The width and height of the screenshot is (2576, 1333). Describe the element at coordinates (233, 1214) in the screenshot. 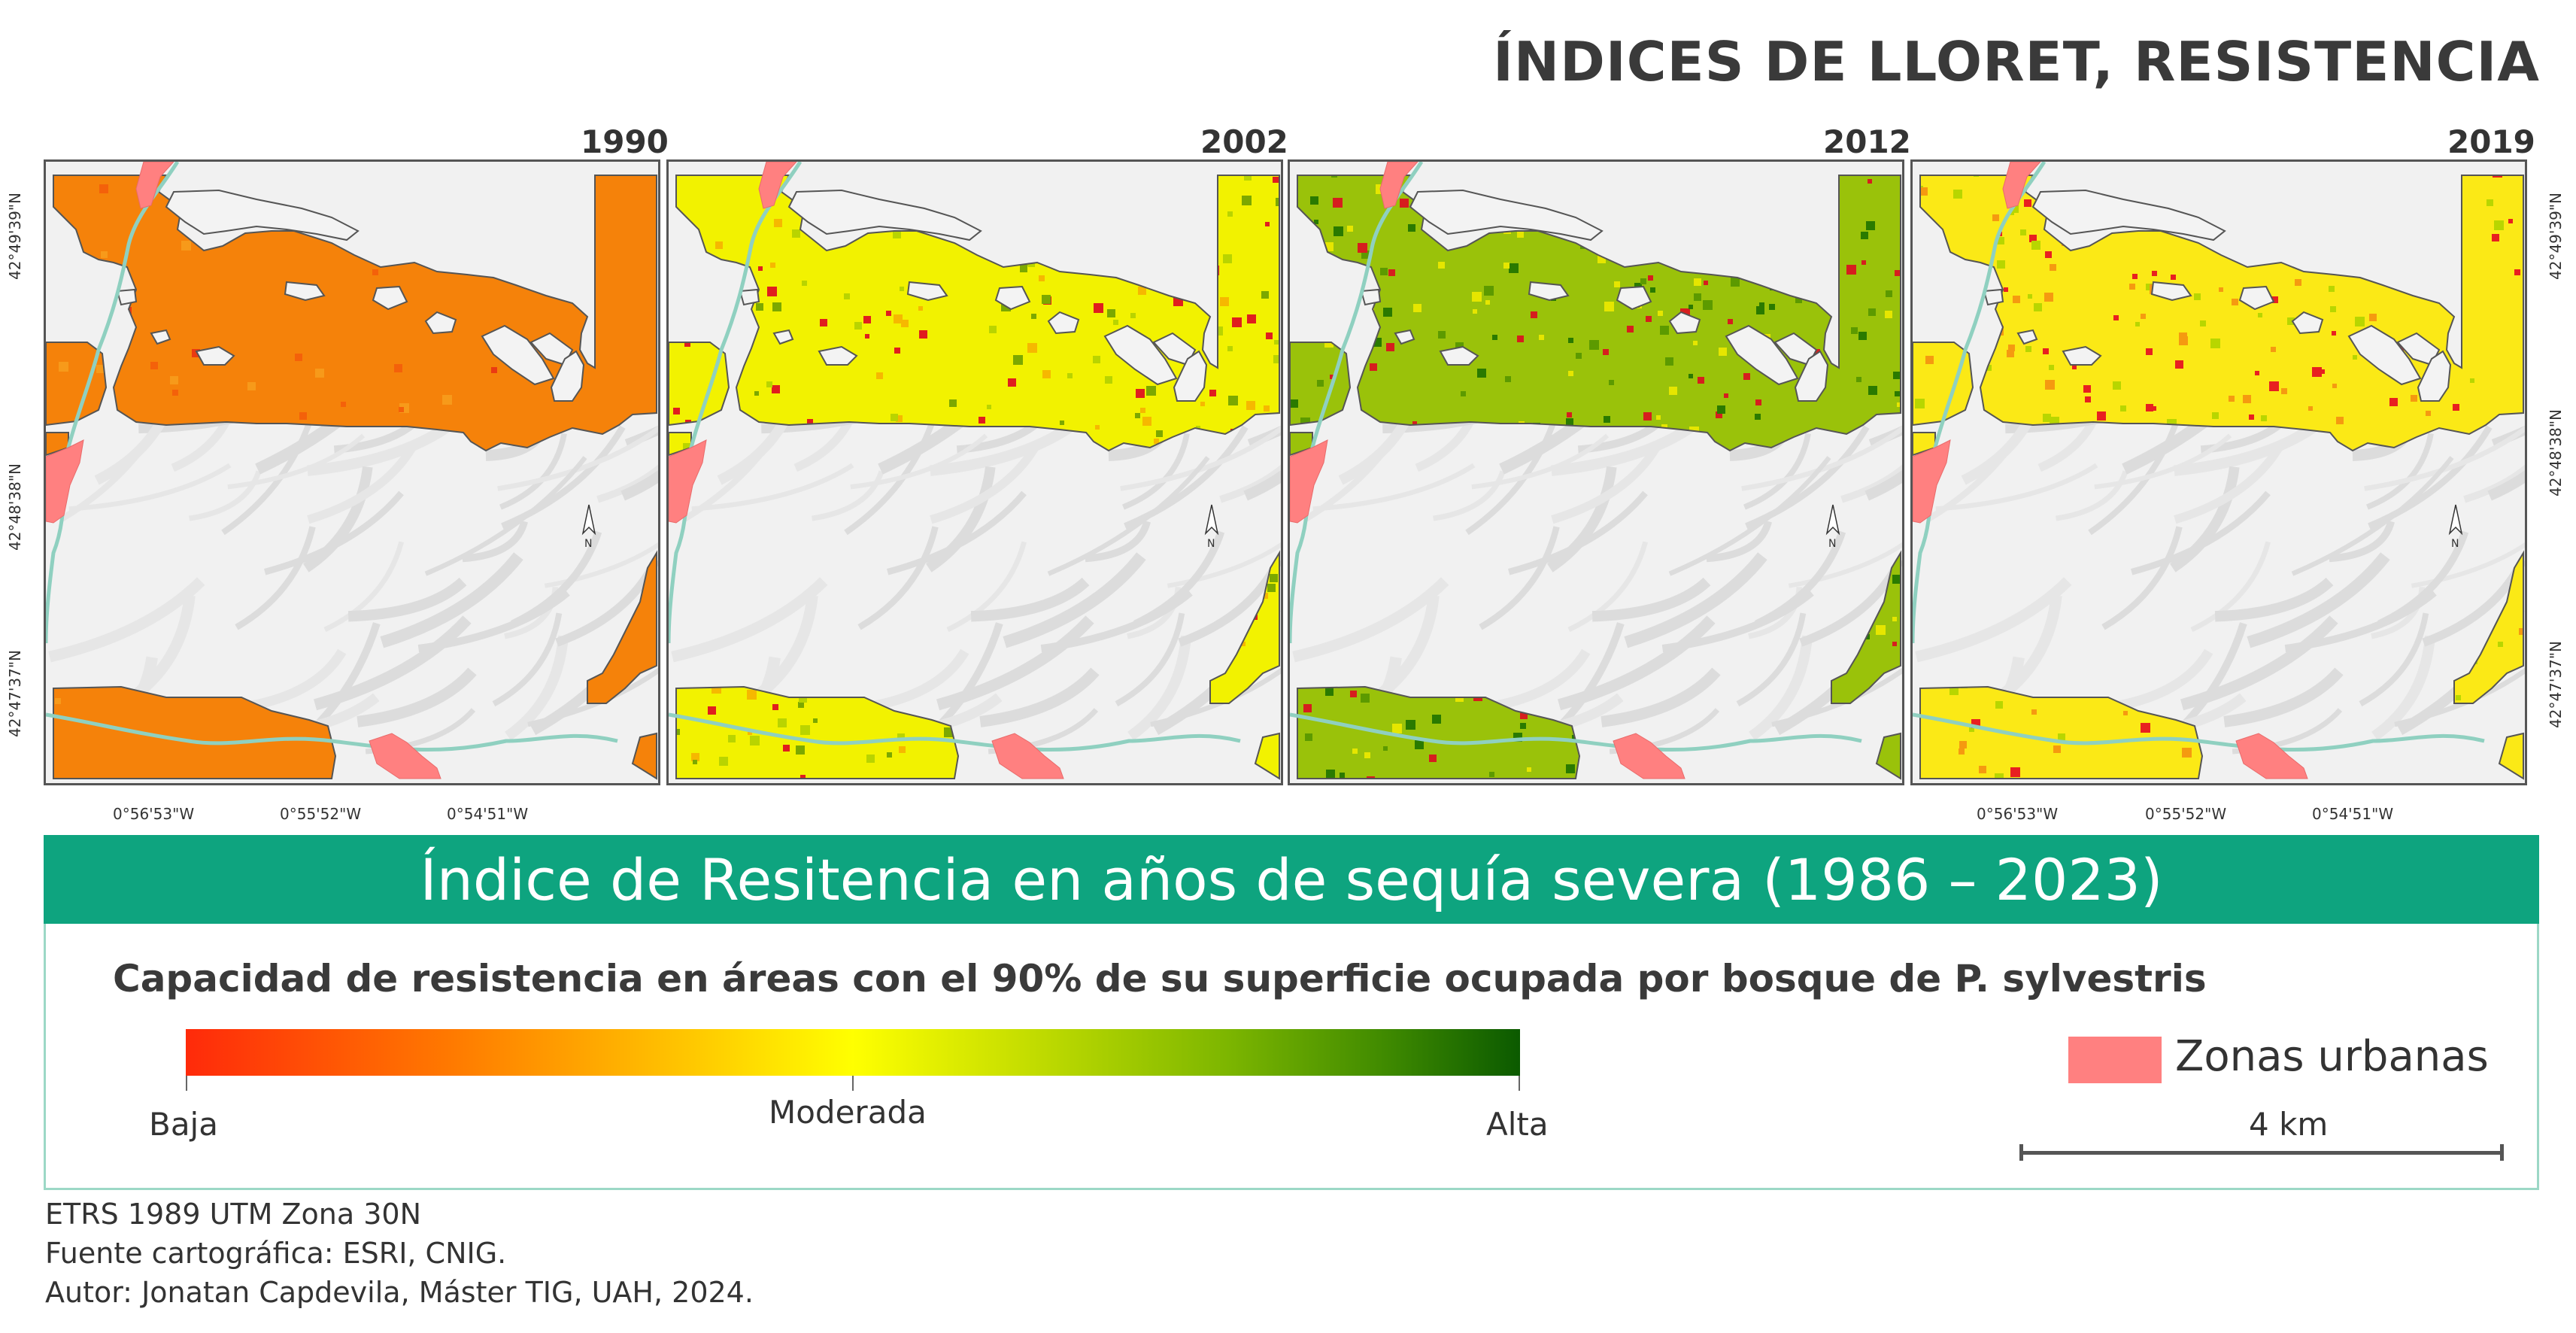

I see `credit-projection: ETRS 1989 UTM Zona 30N` at that location.